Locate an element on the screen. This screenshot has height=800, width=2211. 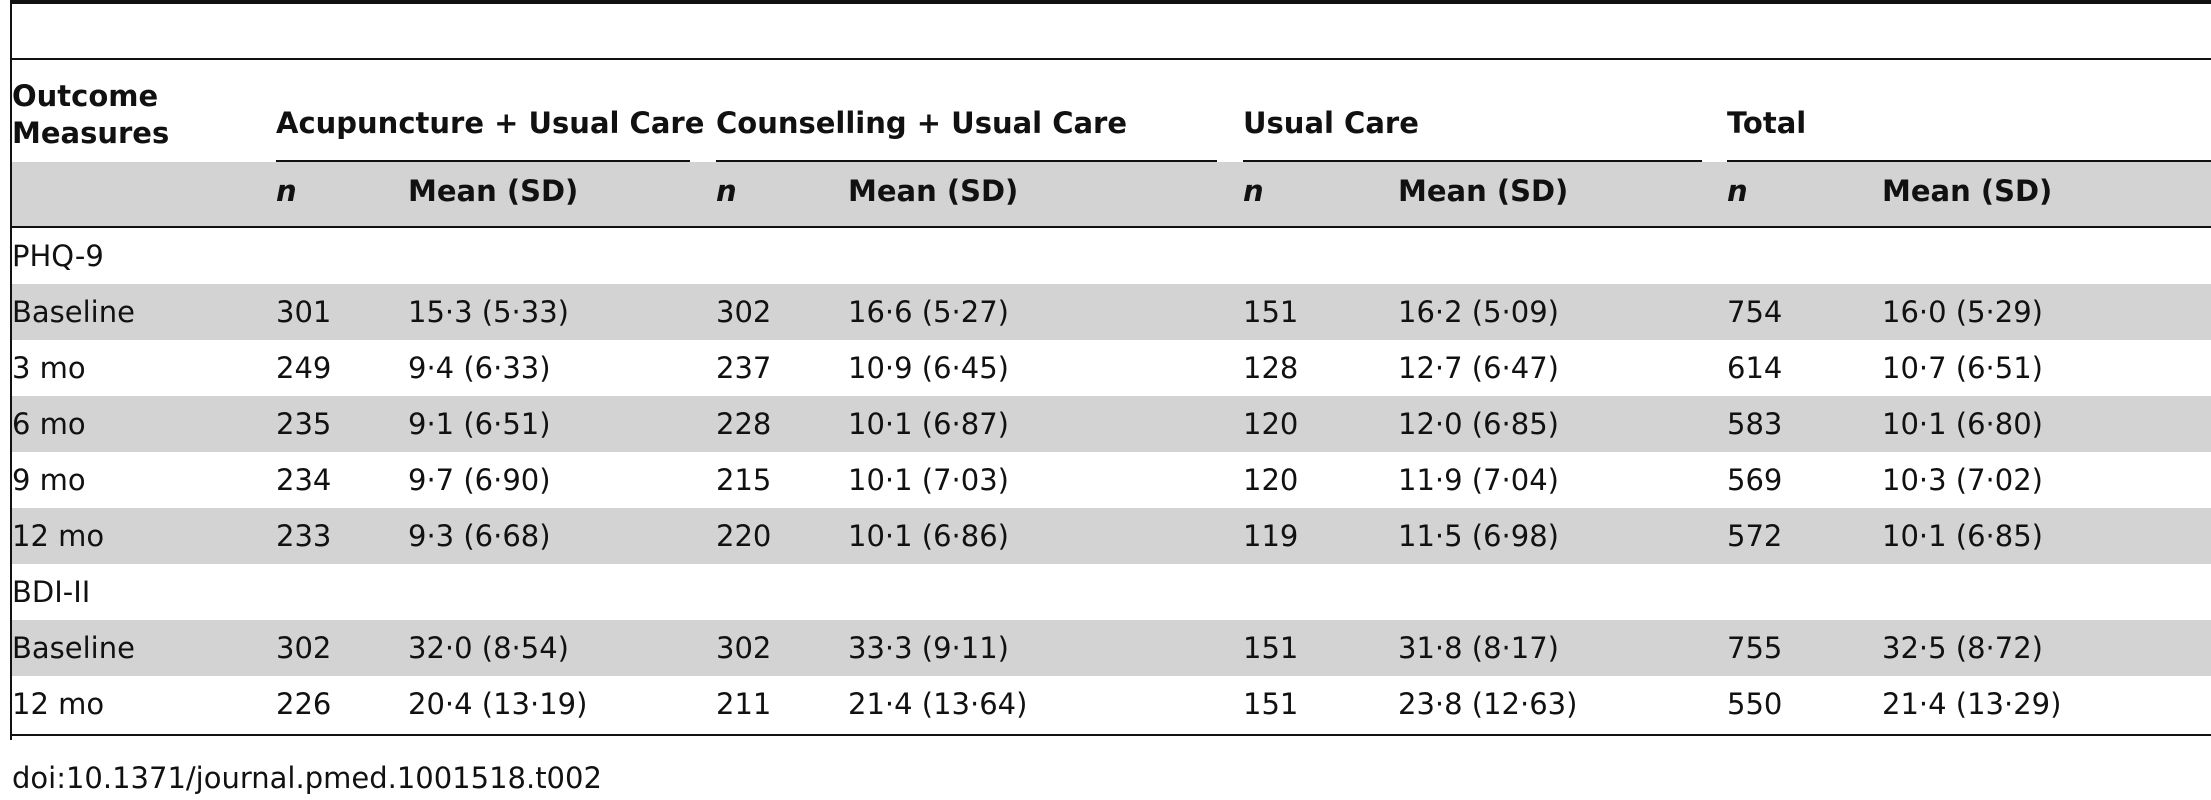
table-cell: 10·7 (6·51) is located at coordinates (1962, 368).